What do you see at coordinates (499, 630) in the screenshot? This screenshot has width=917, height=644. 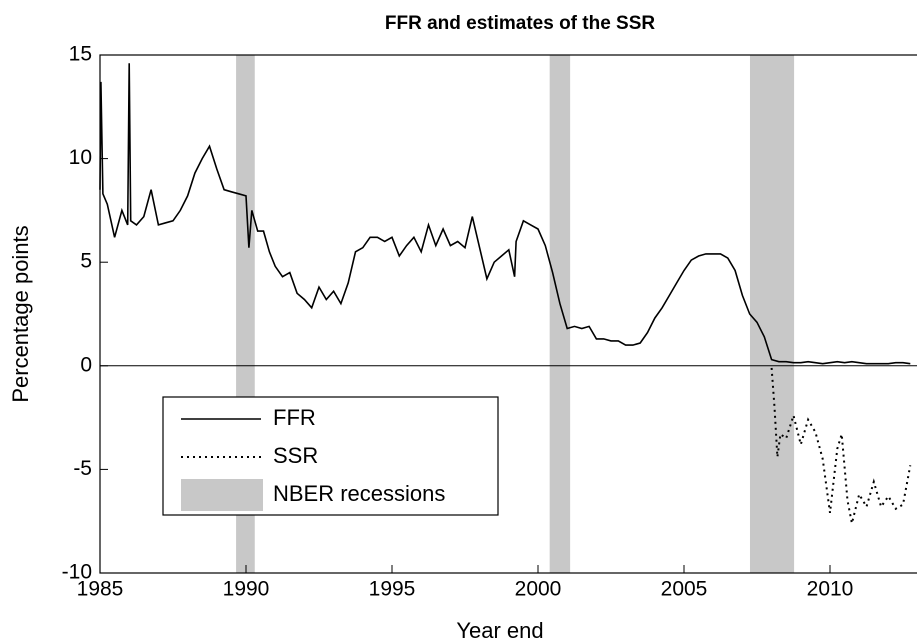 I see `x-axis-label: Year end` at bounding box center [499, 630].